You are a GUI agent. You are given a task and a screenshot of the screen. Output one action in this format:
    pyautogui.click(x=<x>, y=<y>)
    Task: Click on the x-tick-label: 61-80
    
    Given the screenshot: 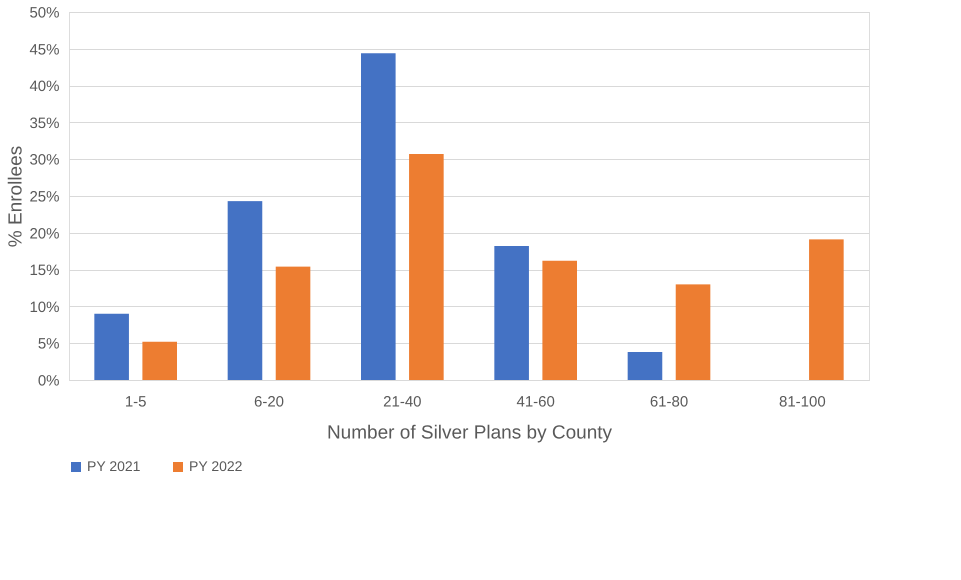 What is the action you would take?
    pyautogui.click(x=669, y=402)
    